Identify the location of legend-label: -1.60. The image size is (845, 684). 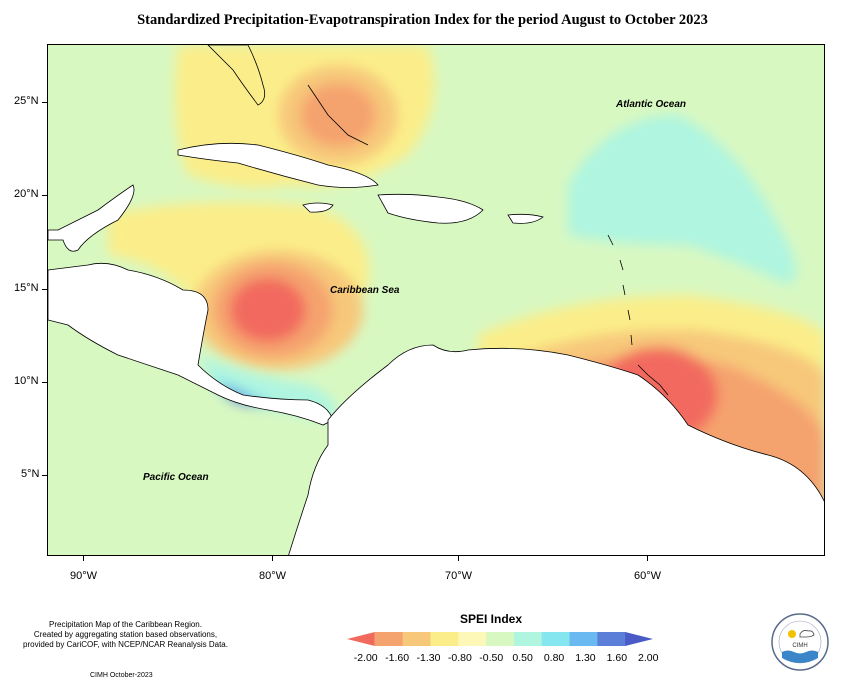
(397, 658).